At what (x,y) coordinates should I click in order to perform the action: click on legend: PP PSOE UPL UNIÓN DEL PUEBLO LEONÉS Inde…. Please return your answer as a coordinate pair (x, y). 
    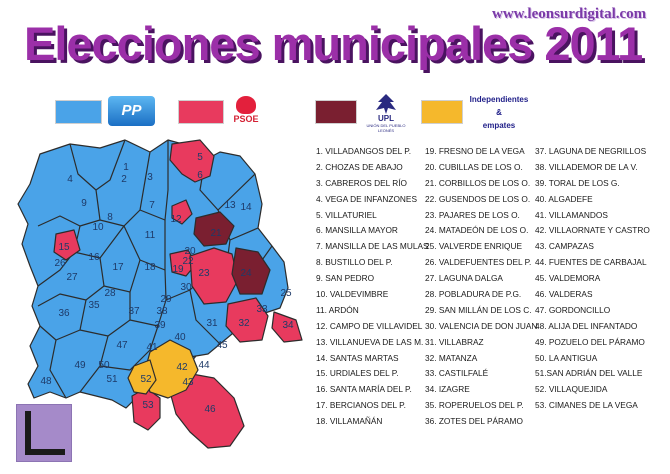
    Looking at the image, I should click on (335, 114).